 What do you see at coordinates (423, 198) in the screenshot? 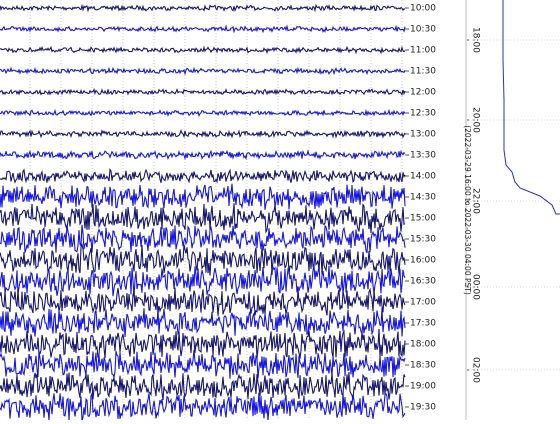
I see `row-label: 14:30` at bounding box center [423, 198].